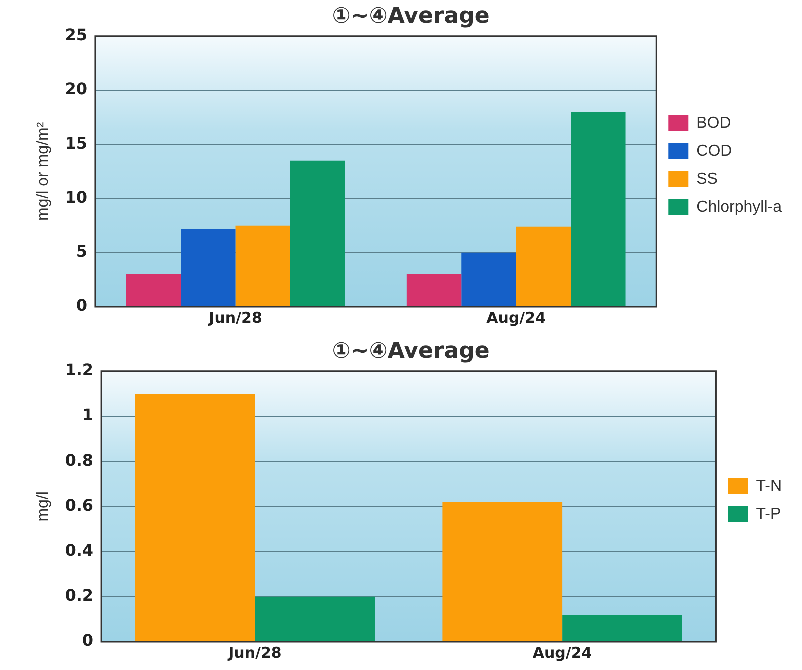 This screenshot has height=670, width=802. Describe the element at coordinates (707, 179) in the screenshot. I see `legend-label: SS` at that location.